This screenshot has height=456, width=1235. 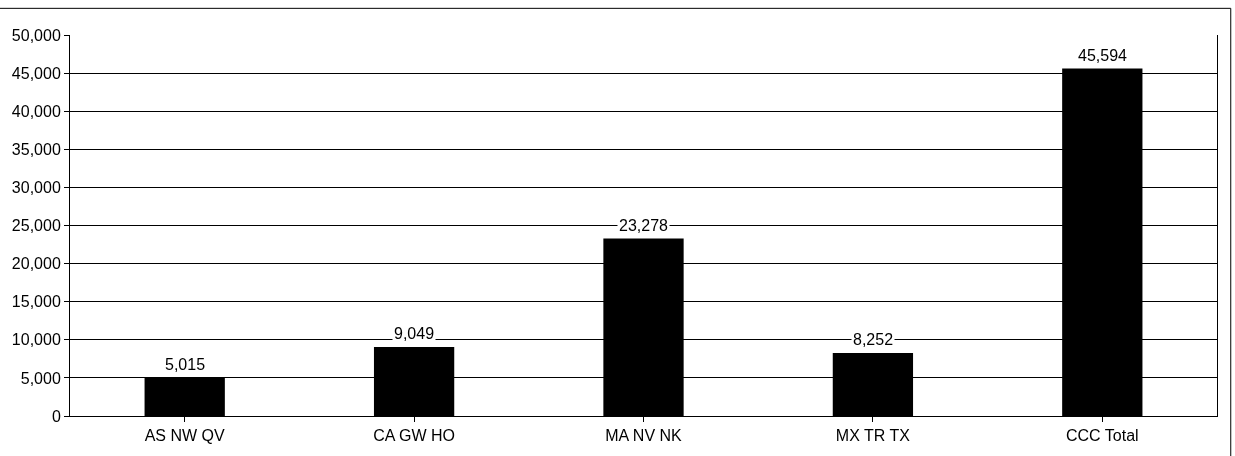 What do you see at coordinates (873, 339) in the screenshot?
I see `data-label: 8,252` at bounding box center [873, 339].